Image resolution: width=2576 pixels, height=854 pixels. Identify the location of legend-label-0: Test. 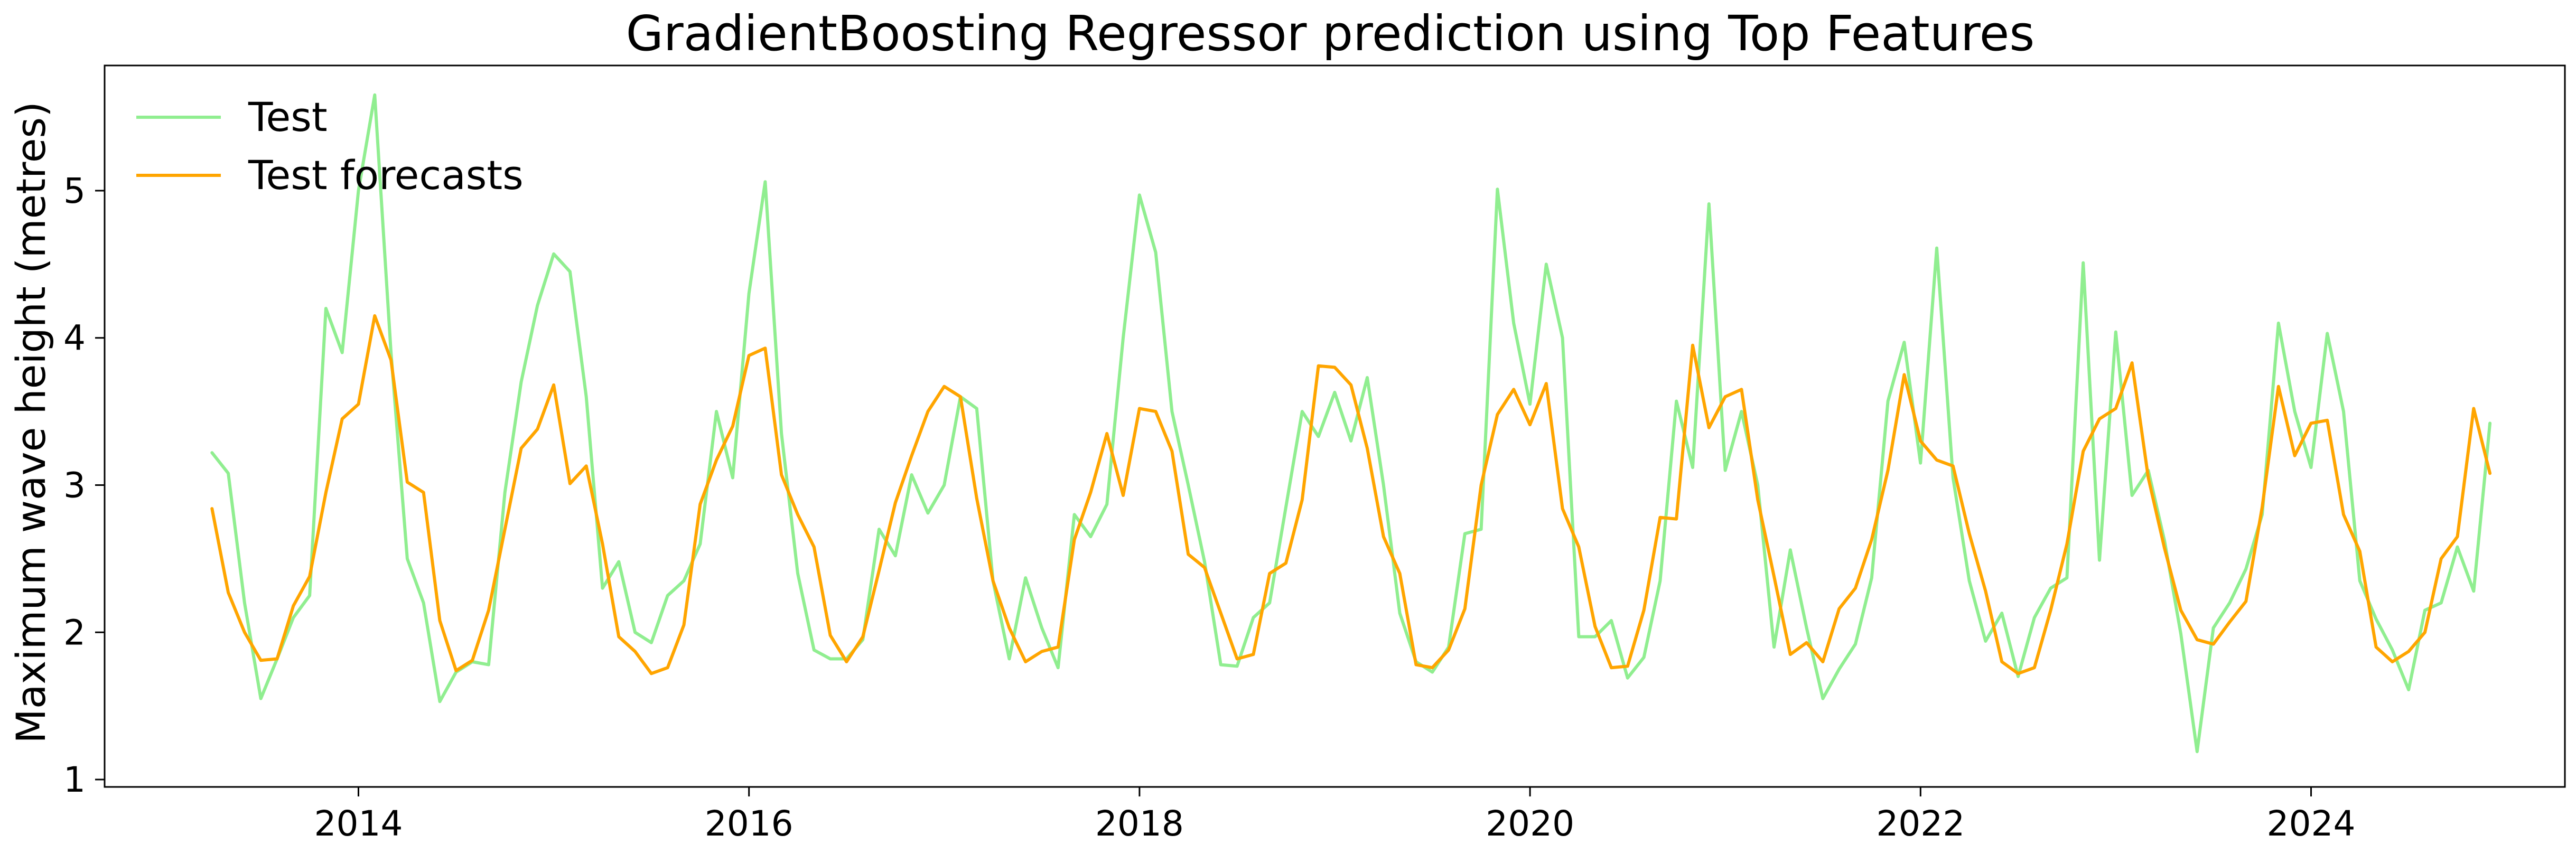
(288, 116).